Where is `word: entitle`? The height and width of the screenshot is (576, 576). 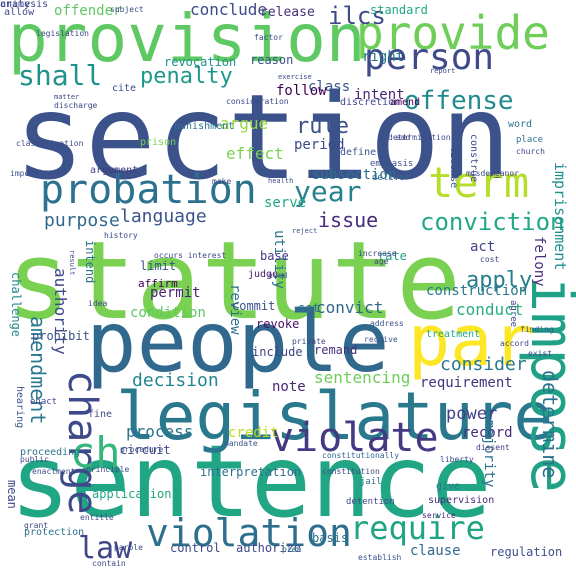
word: entitle is located at coordinates (97, 517).